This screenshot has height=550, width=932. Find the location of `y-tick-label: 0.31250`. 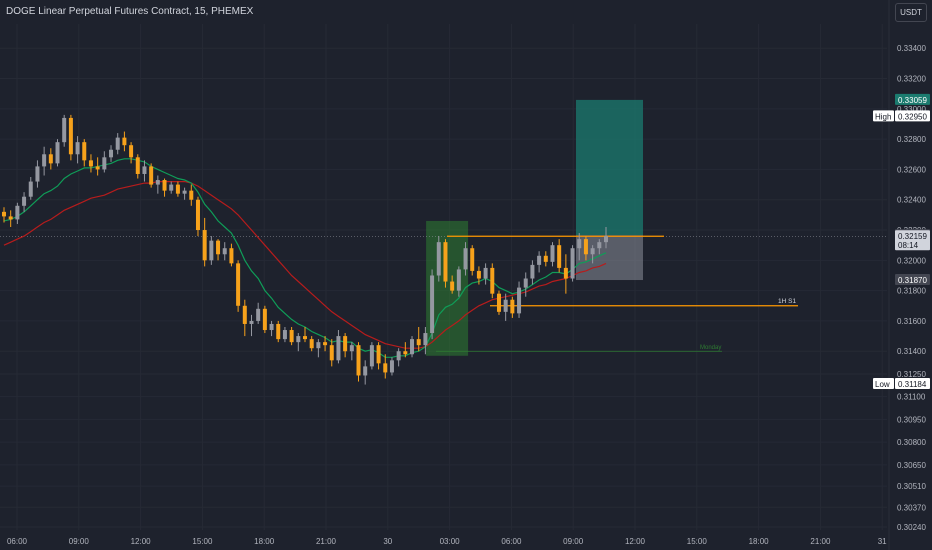

y-tick-label: 0.31250 is located at coordinates (911, 374).